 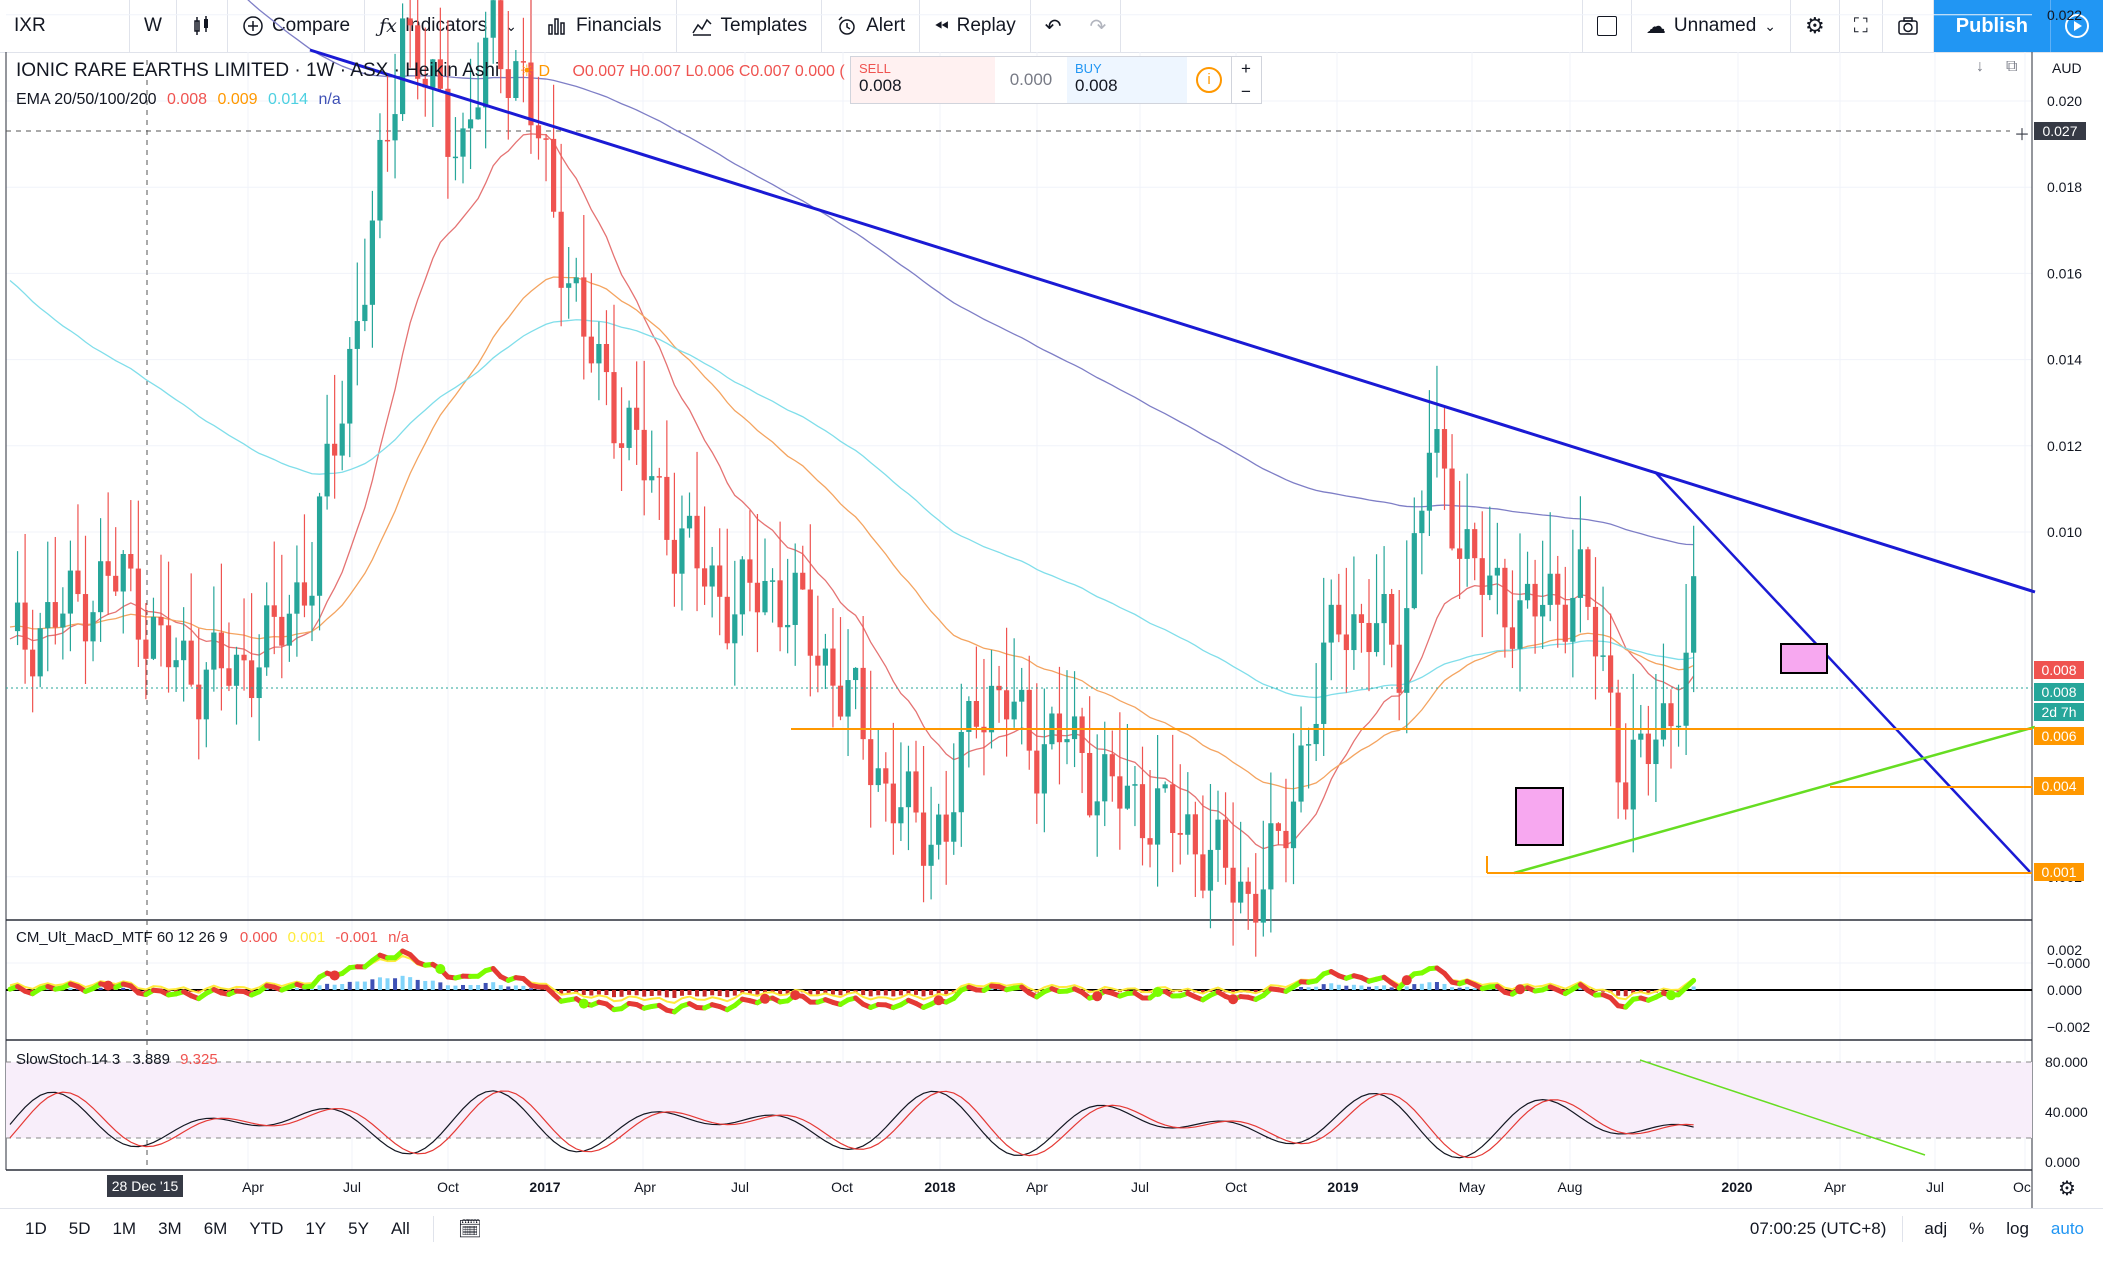 I want to click on play-button, so click(x=2076, y=26).